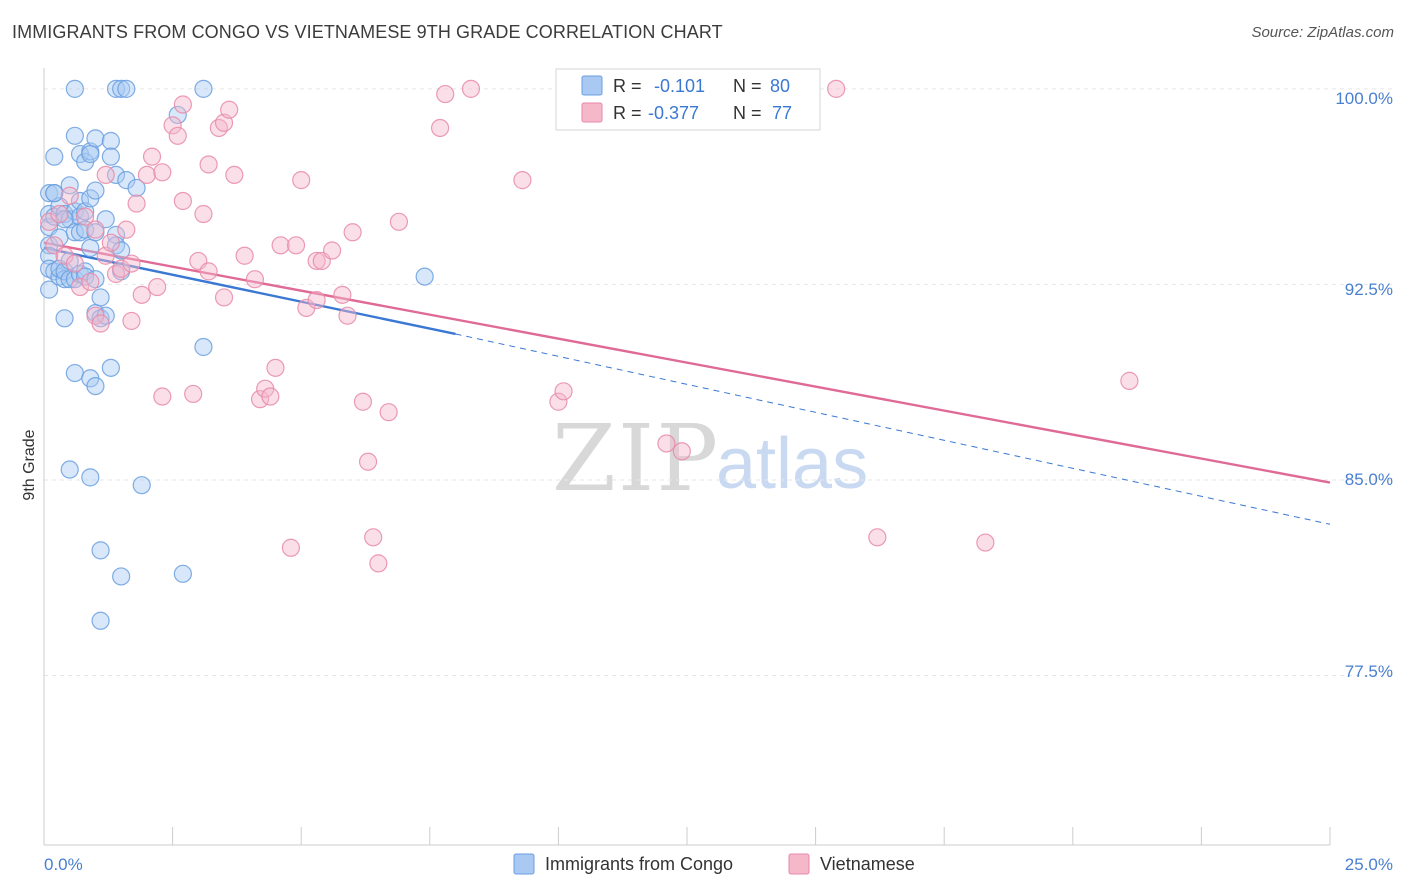 The width and height of the screenshot is (1406, 892). What do you see at coordinates (792, 464) in the screenshot?
I see `watermark-atlas: atlas` at bounding box center [792, 464].